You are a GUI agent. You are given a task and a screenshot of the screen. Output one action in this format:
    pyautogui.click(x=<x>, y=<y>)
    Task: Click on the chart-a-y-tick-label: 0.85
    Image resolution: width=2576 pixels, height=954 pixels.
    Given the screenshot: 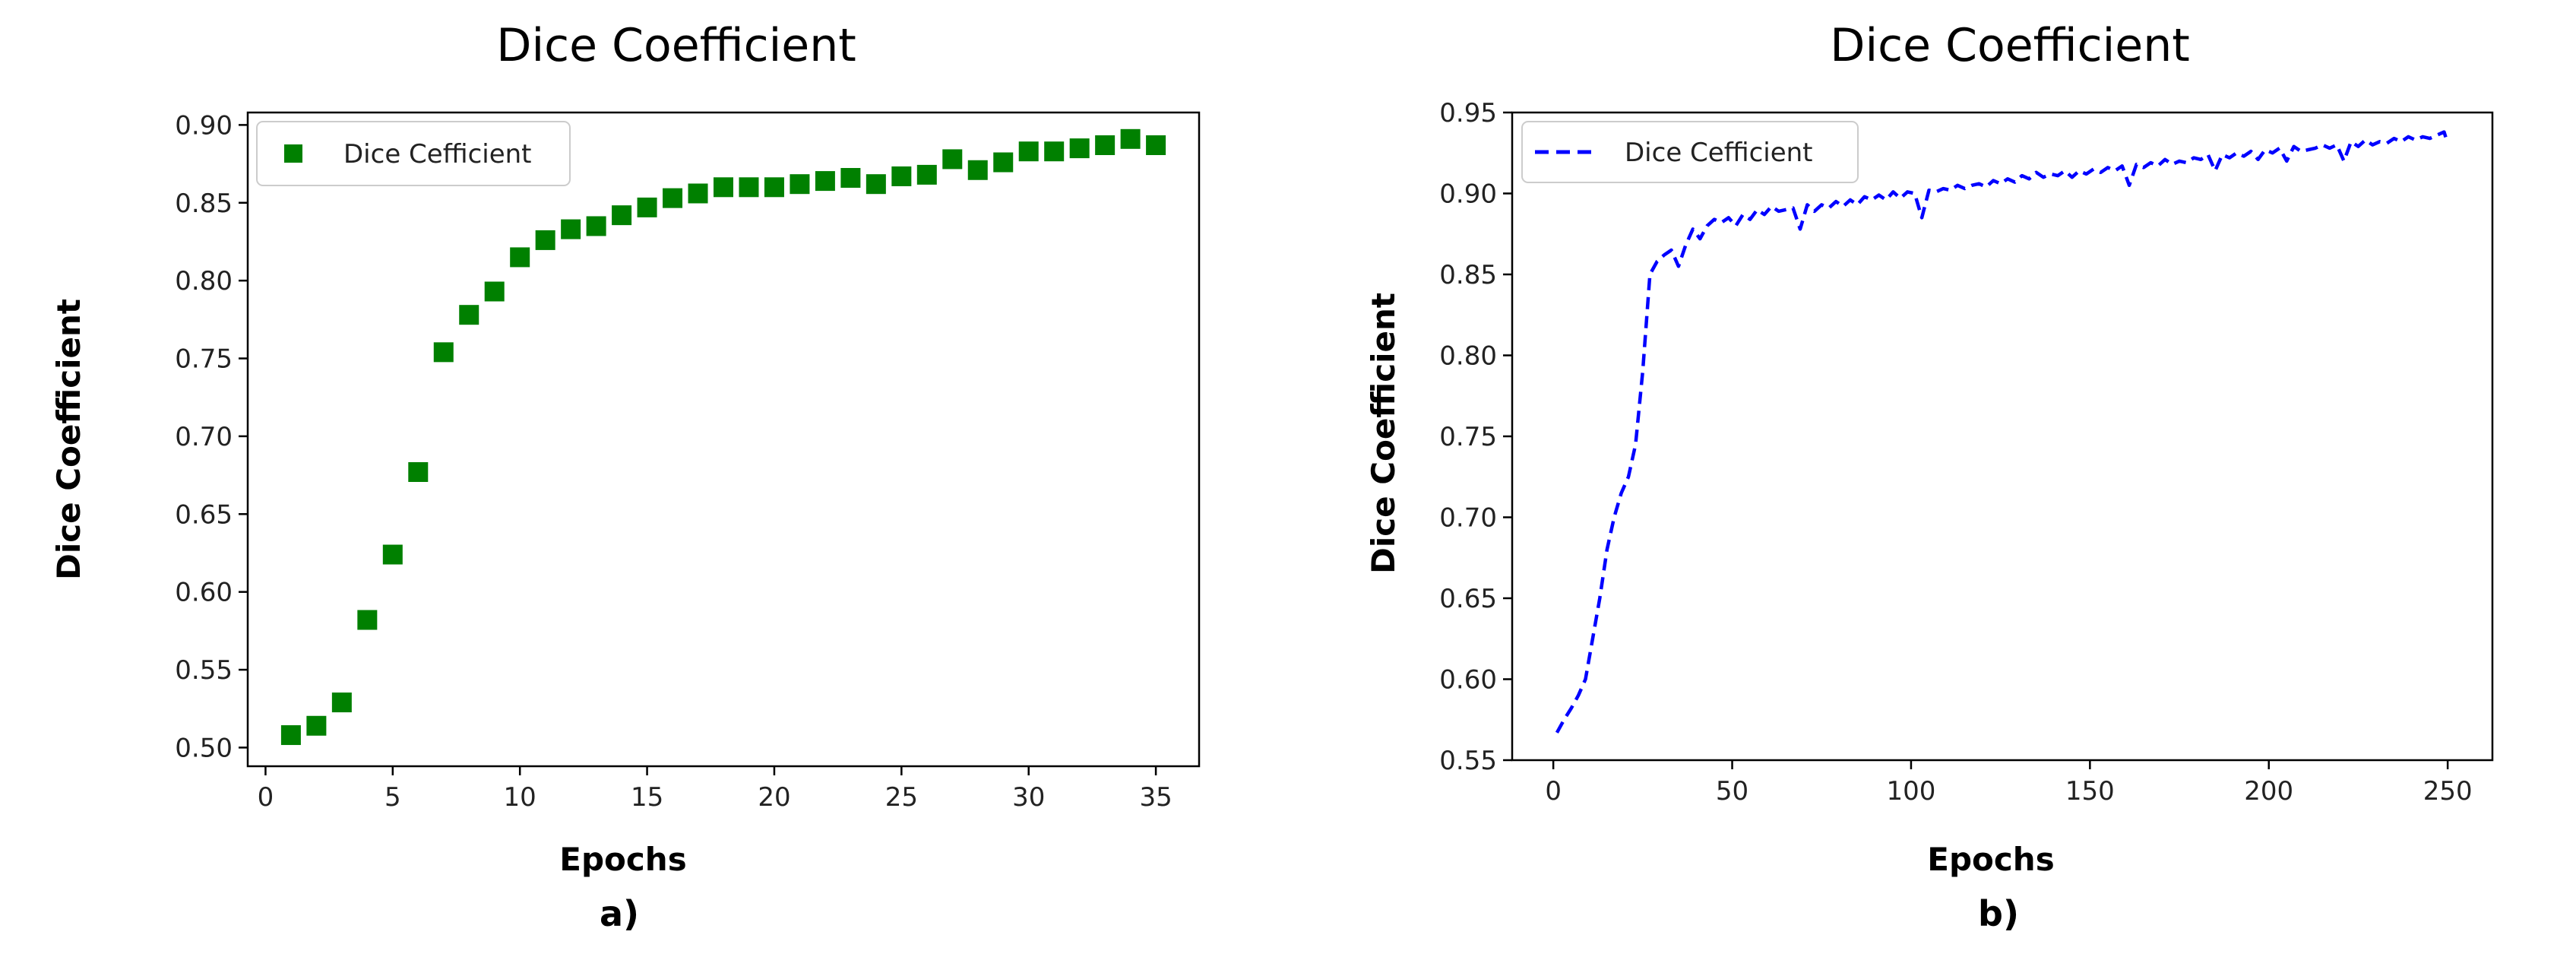 What is the action you would take?
    pyautogui.click(x=204, y=204)
    